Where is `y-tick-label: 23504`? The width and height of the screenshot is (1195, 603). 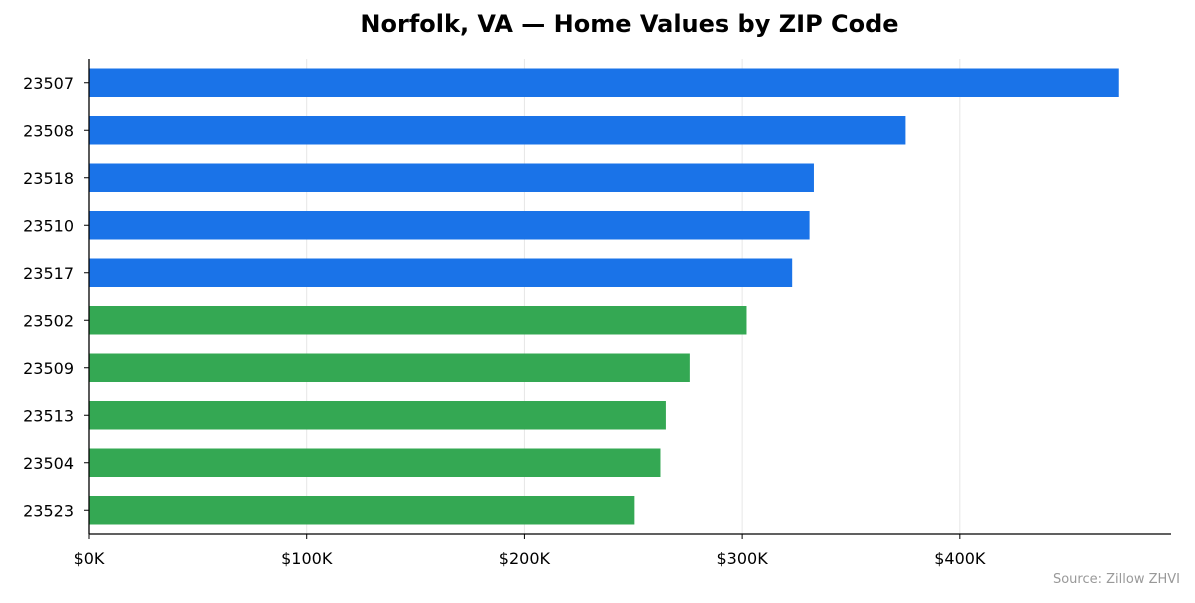 y-tick-label: 23504 is located at coordinates (48, 463).